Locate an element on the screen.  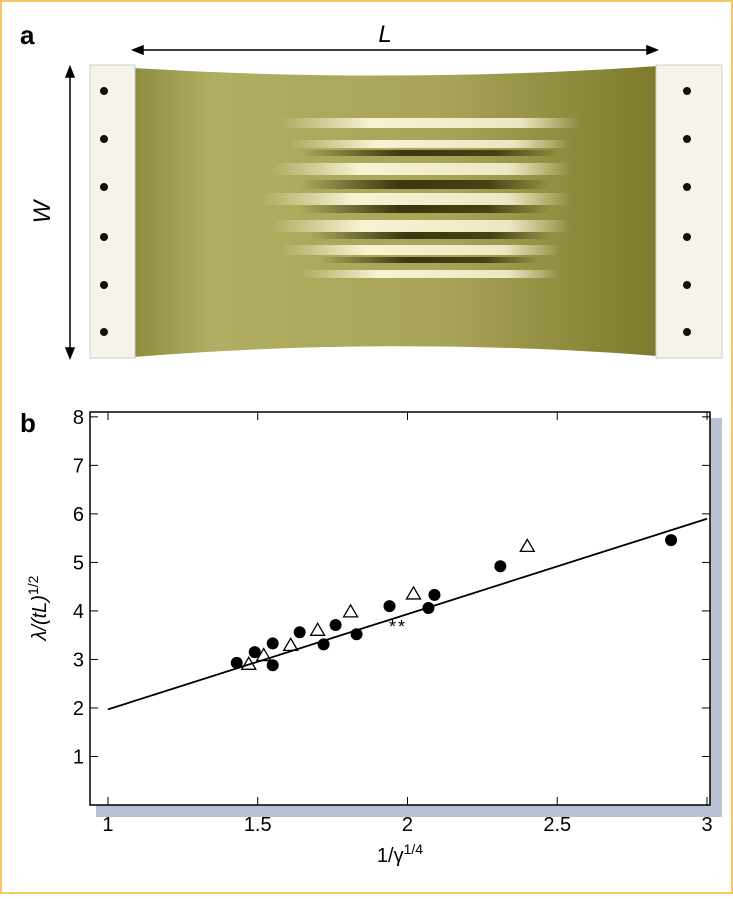
y-axis-label: λ/(tL)1/2 is located at coordinates (38, 608).